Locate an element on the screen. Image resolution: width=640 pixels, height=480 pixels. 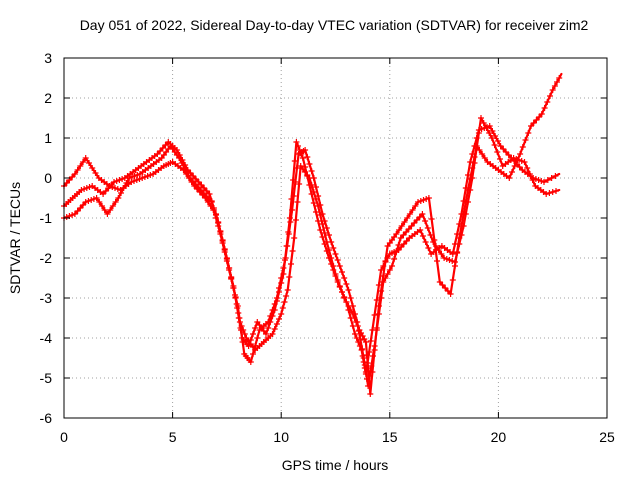
x-tick-label: 15 is located at coordinates (390, 437).